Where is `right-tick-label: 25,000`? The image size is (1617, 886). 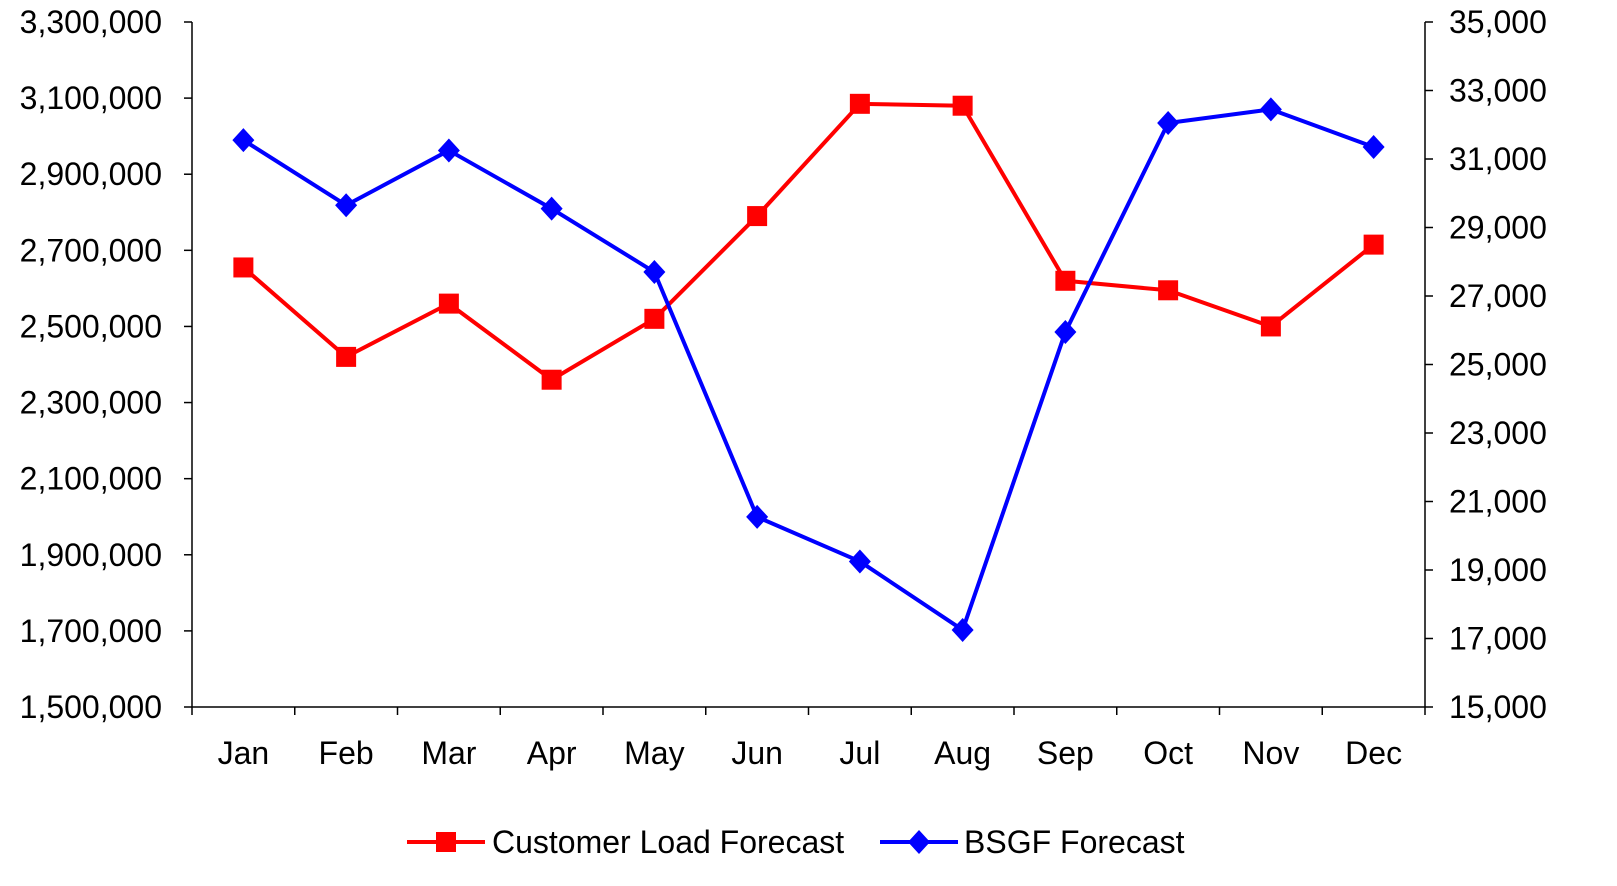 right-tick-label: 25,000 is located at coordinates (1498, 365).